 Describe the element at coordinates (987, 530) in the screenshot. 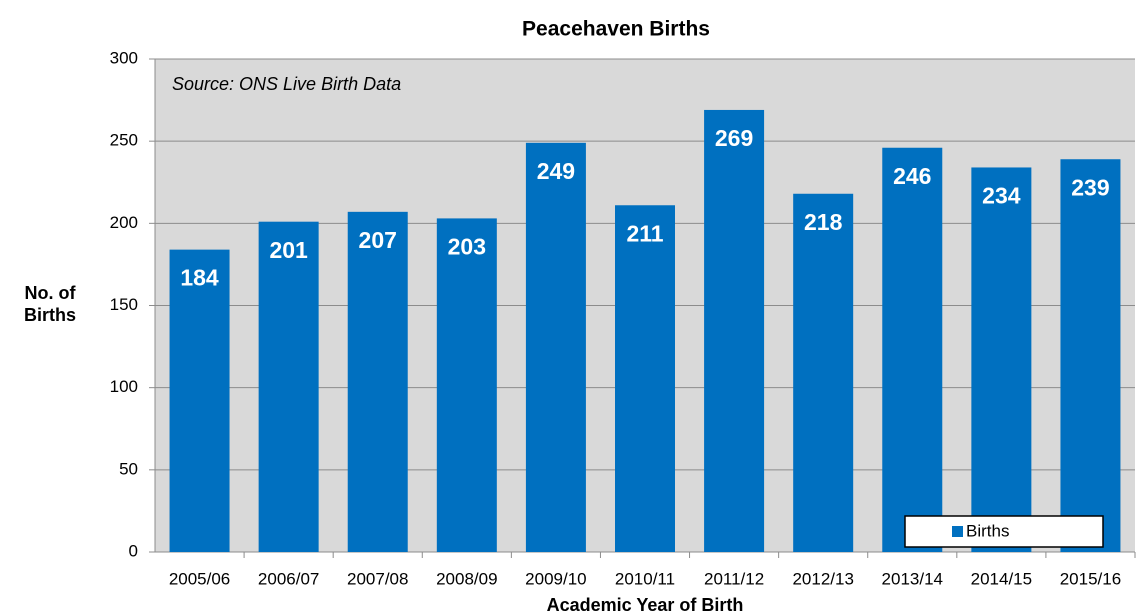

I see `legend-label: Births` at that location.